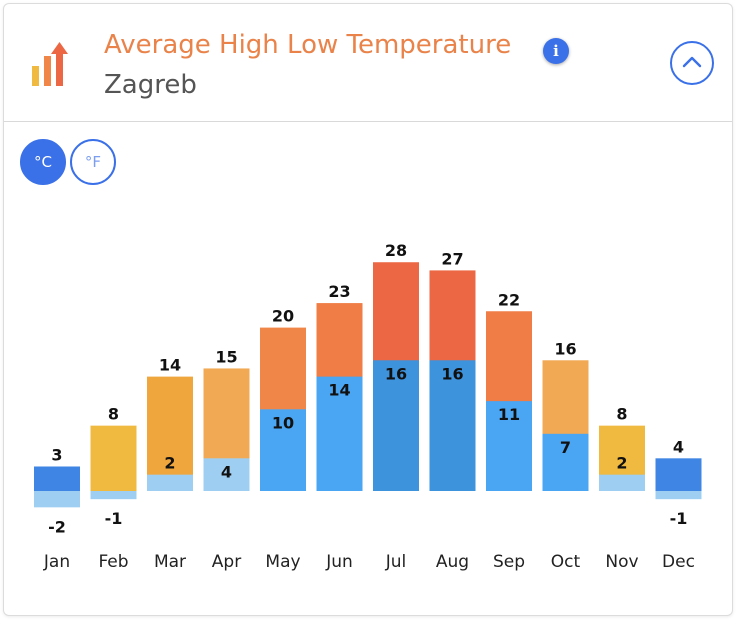  Describe the element at coordinates (509, 299) in the screenshot. I see `high-value-label: 22` at that location.